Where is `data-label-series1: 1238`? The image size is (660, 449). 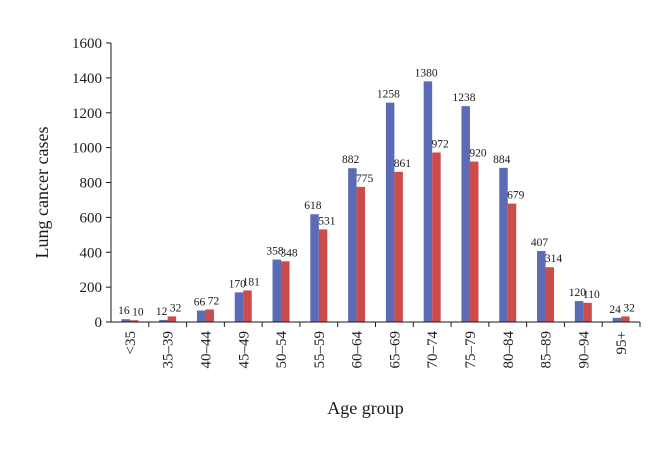
data-label-series1: 1238 is located at coordinates (463, 98).